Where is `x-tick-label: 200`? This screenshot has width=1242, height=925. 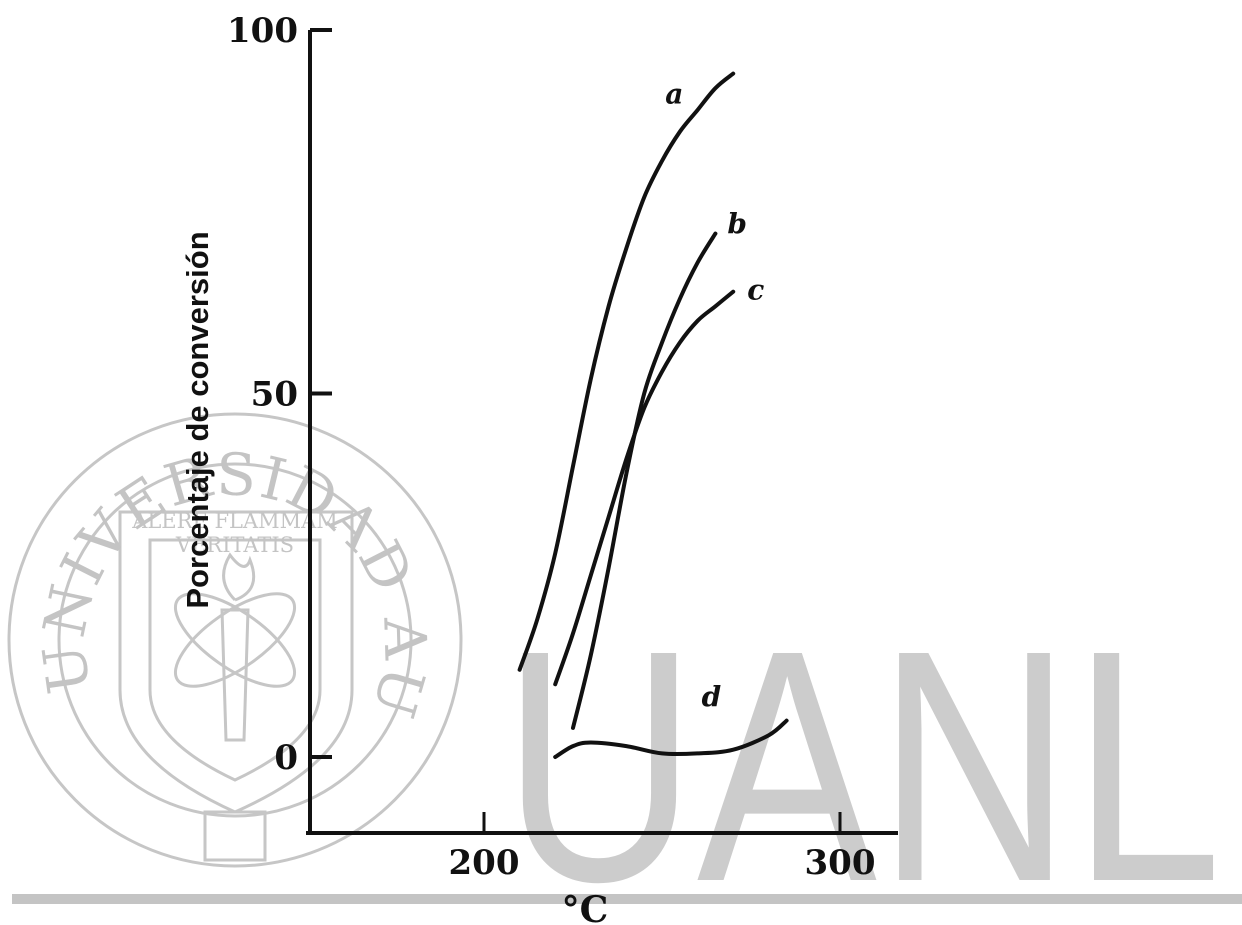 x-tick-label: 200 is located at coordinates (484, 863).